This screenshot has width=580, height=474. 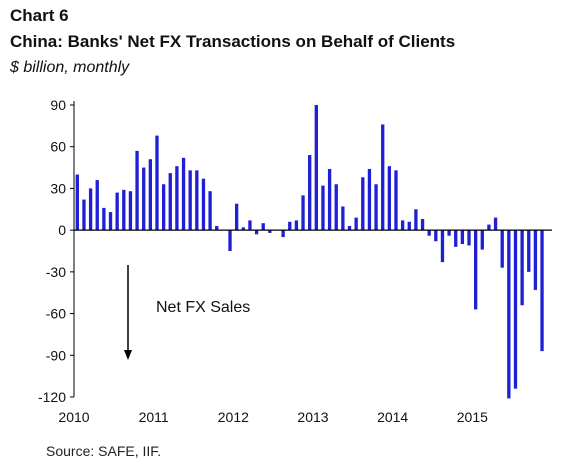 I want to click on chart-subtitle: $ billion, monthly, so click(x=70, y=67).